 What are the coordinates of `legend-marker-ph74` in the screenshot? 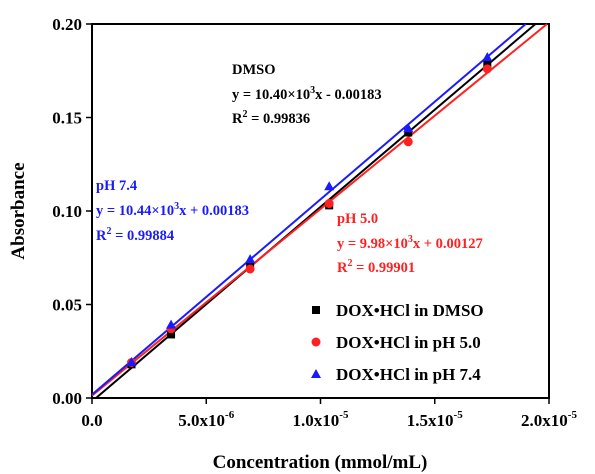 It's located at (316, 373).